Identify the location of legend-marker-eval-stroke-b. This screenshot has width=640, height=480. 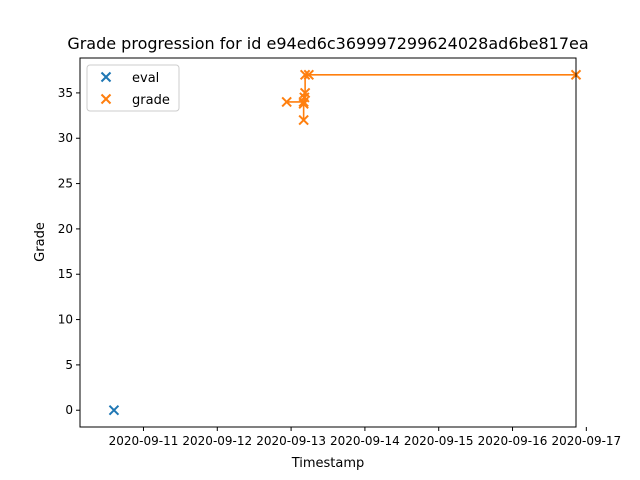
(106, 77).